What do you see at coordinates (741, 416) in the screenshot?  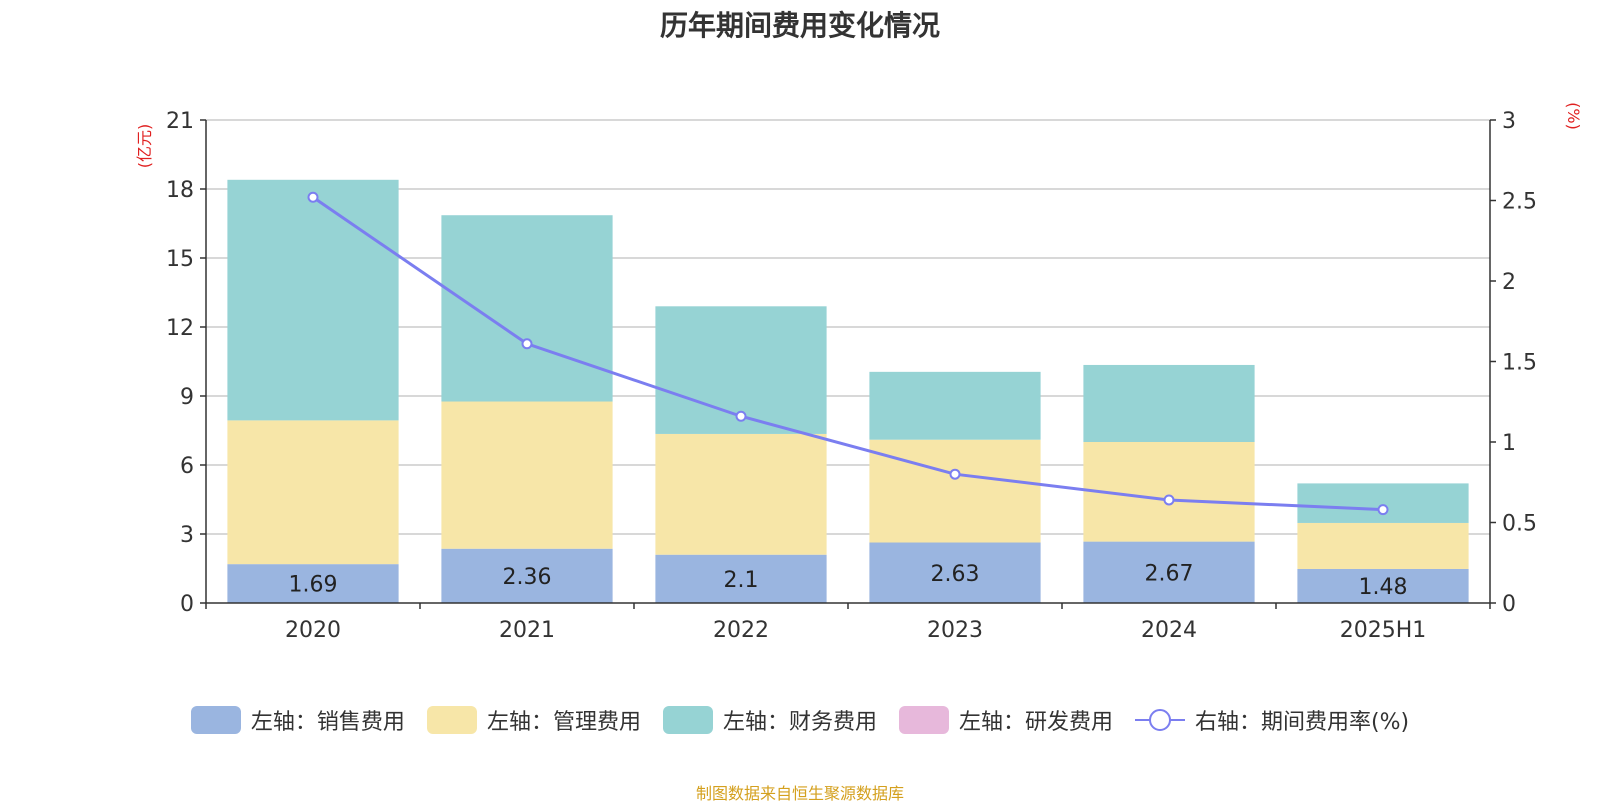 I see `rate-point-2022` at bounding box center [741, 416].